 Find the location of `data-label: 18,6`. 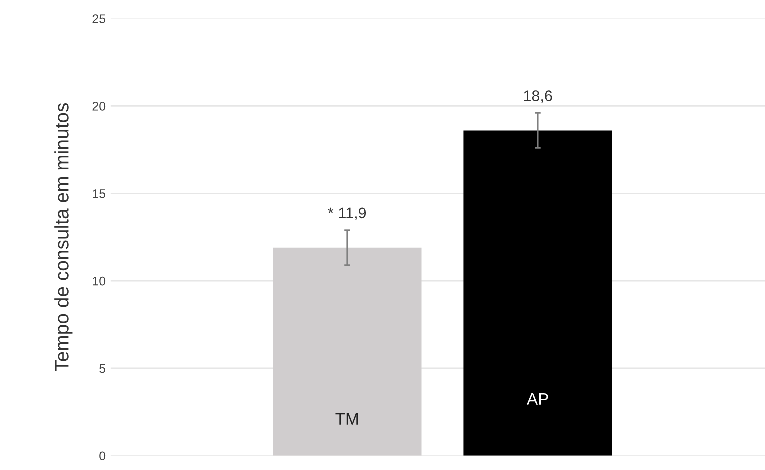

data-label: 18,6 is located at coordinates (538, 97).